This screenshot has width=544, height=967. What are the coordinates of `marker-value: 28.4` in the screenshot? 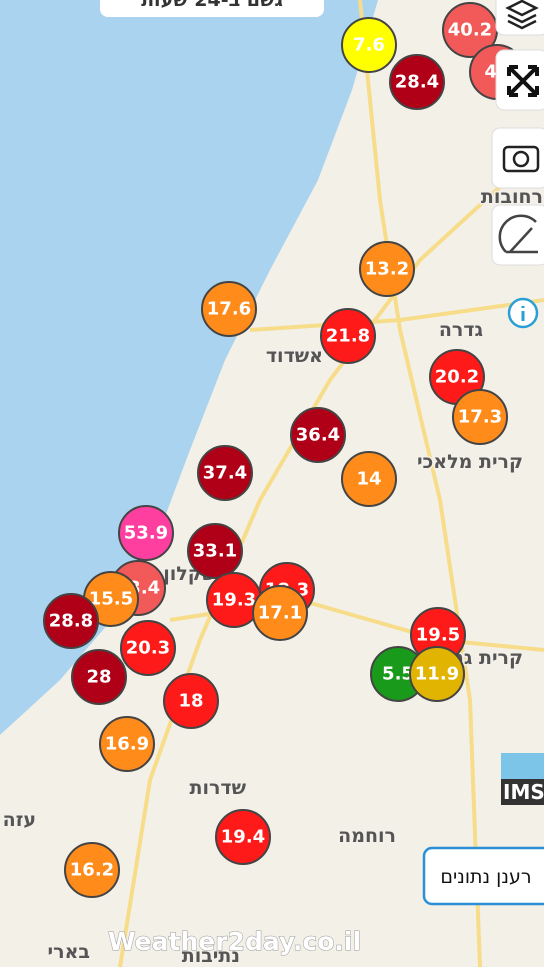 It's located at (417, 82).